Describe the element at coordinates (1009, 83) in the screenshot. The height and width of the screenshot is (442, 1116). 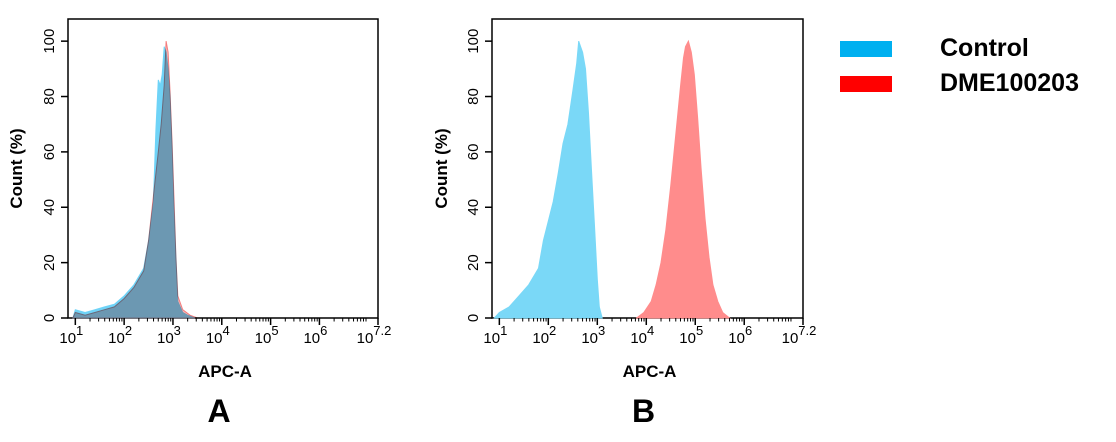
I see `legend-label-dme100203: DME100203` at that location.